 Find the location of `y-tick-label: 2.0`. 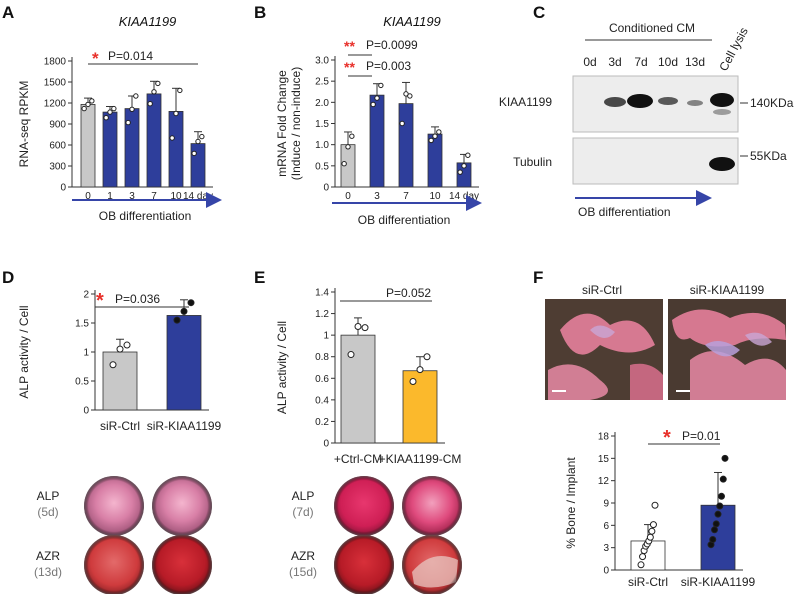

y-tick-label: 2.0 is located at coordinates (322, 103).